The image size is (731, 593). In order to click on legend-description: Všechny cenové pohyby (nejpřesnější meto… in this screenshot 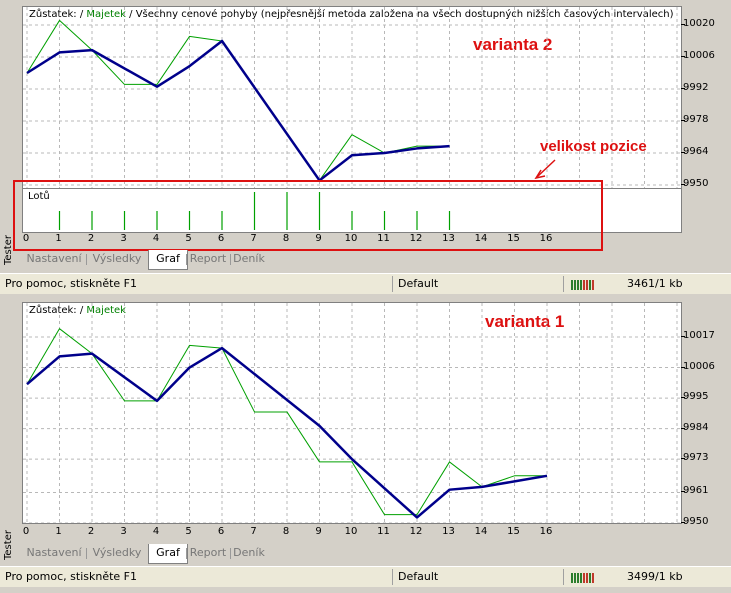, I will do `click(404, 14)`.